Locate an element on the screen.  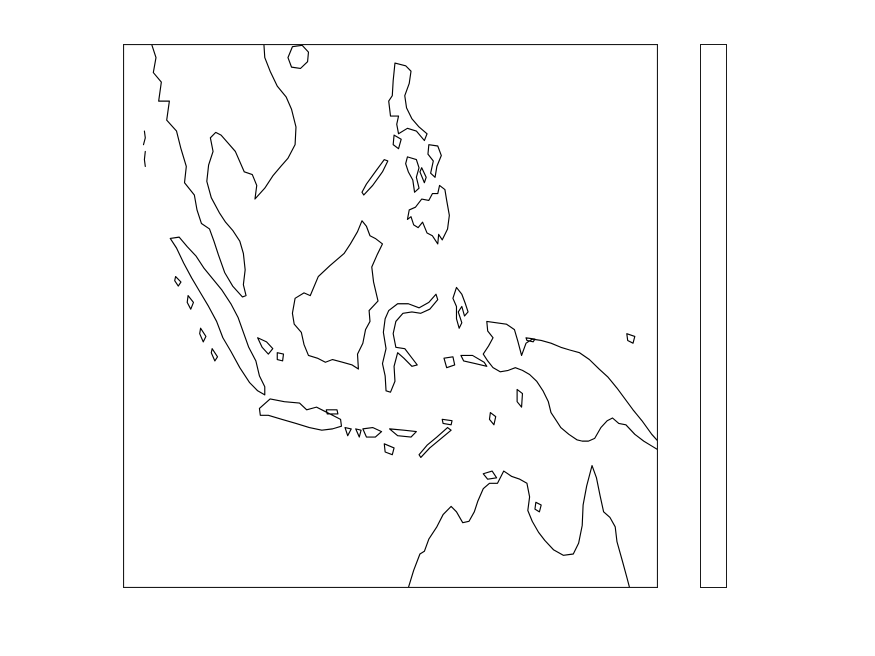
coastline-sumatra is located at coordinates (217, 316).